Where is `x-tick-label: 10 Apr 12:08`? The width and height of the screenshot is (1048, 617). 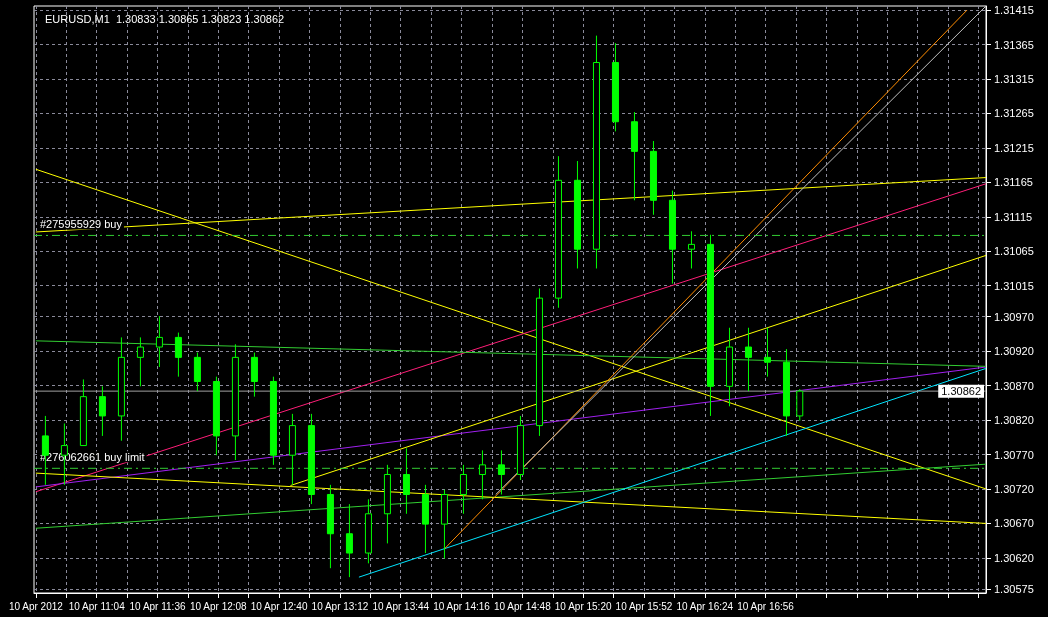 x-tick-label: 10 Apr 12:08 is located at coordinates (218, 606).